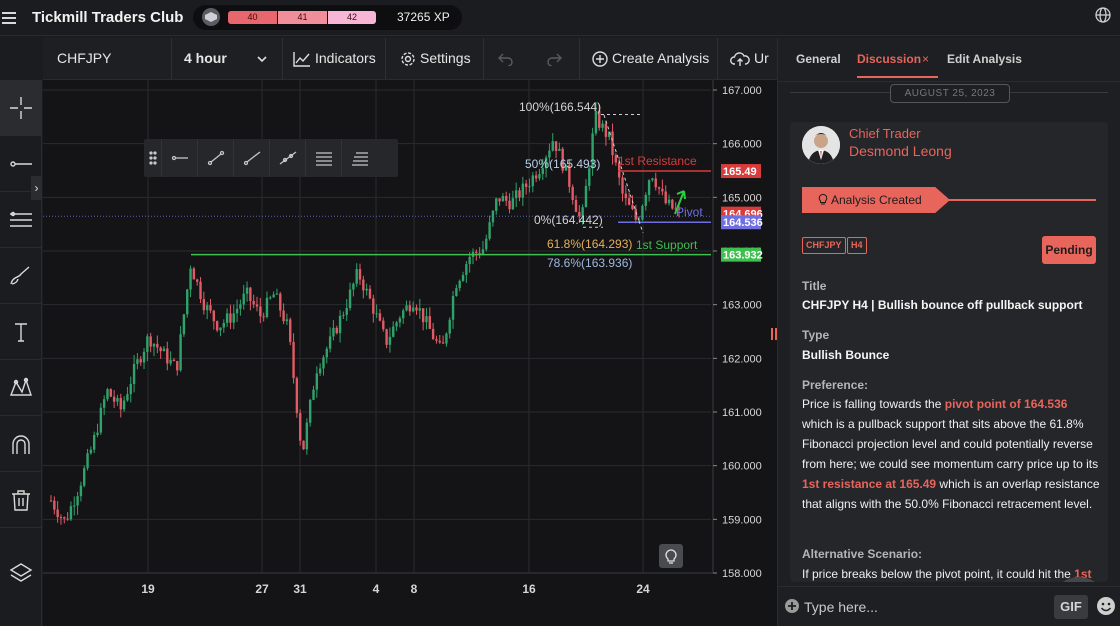  Describe the element at coordinates (924, 607) in the screenshot. I see `message-input` at that location.